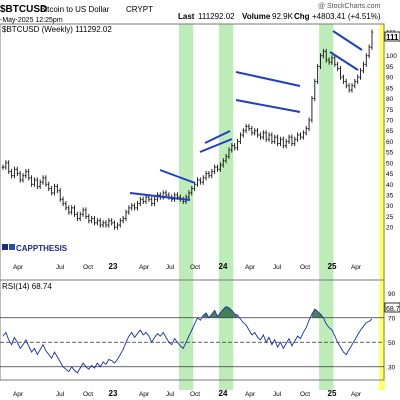  What do you see at coordinates (23, 9) in the screenshot?
I see `symbol: $BTCUSD` at bounding box center [23, 9].